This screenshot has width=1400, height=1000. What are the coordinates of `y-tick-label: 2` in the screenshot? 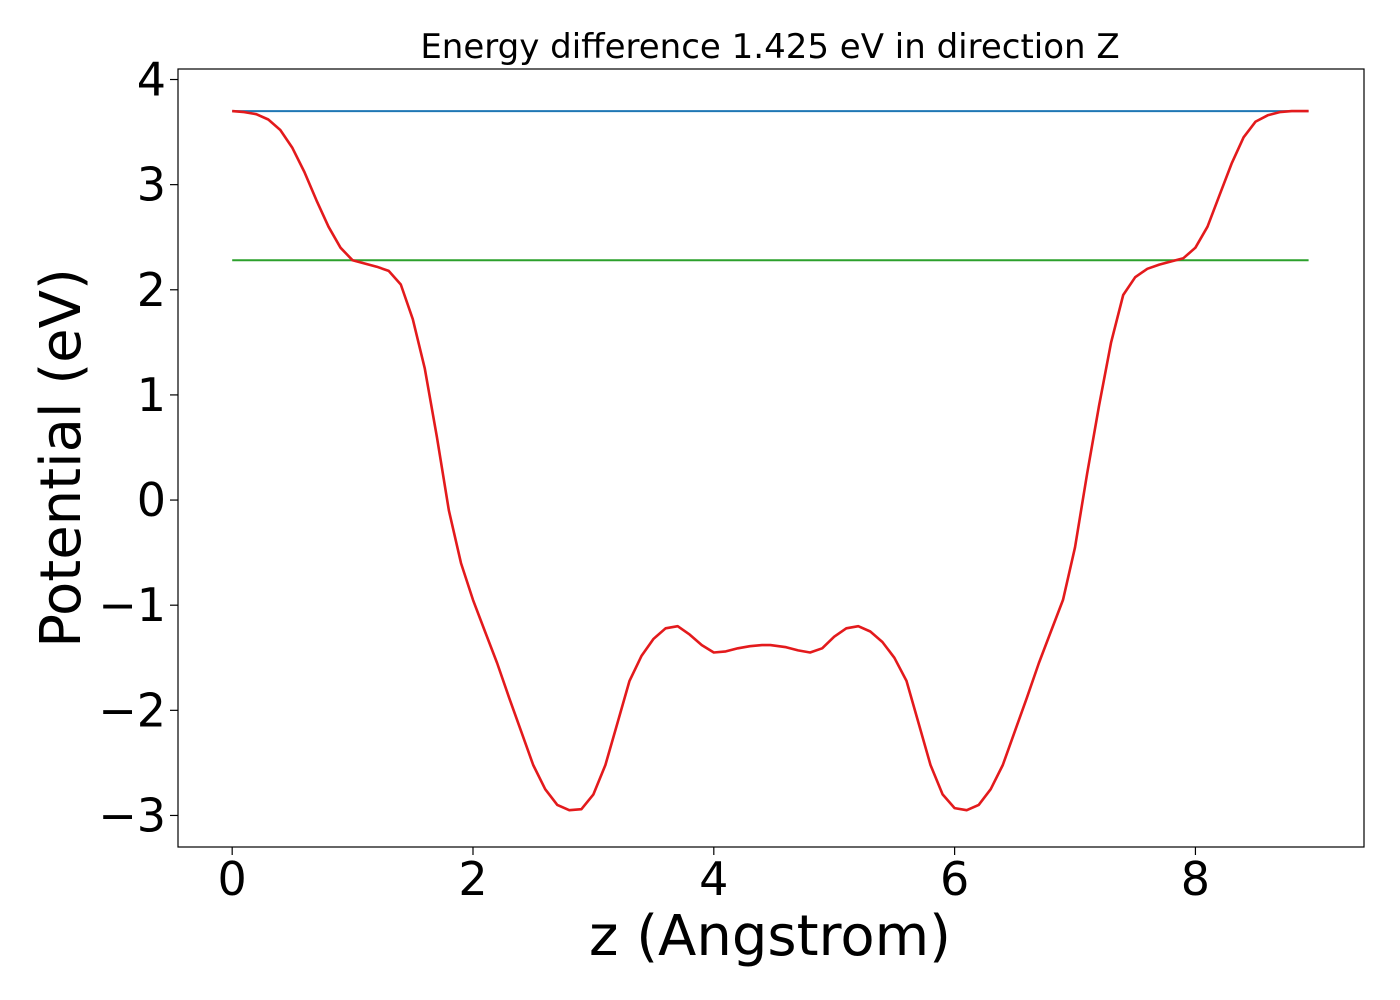 It's located at (151, 290).